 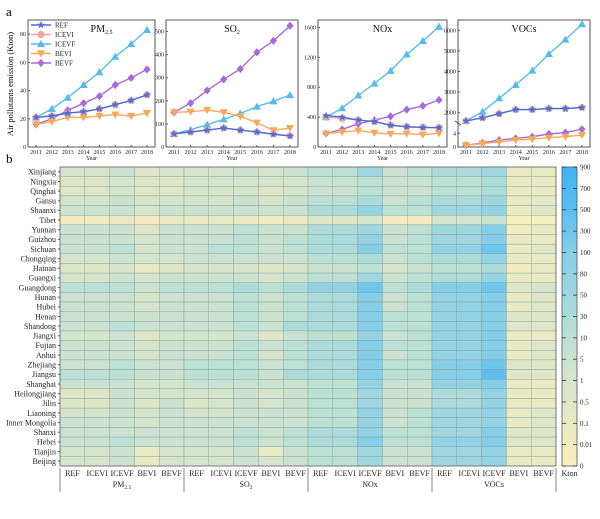 I want to click on heatmap-row: Ningxia, so click(x=293, y=181).